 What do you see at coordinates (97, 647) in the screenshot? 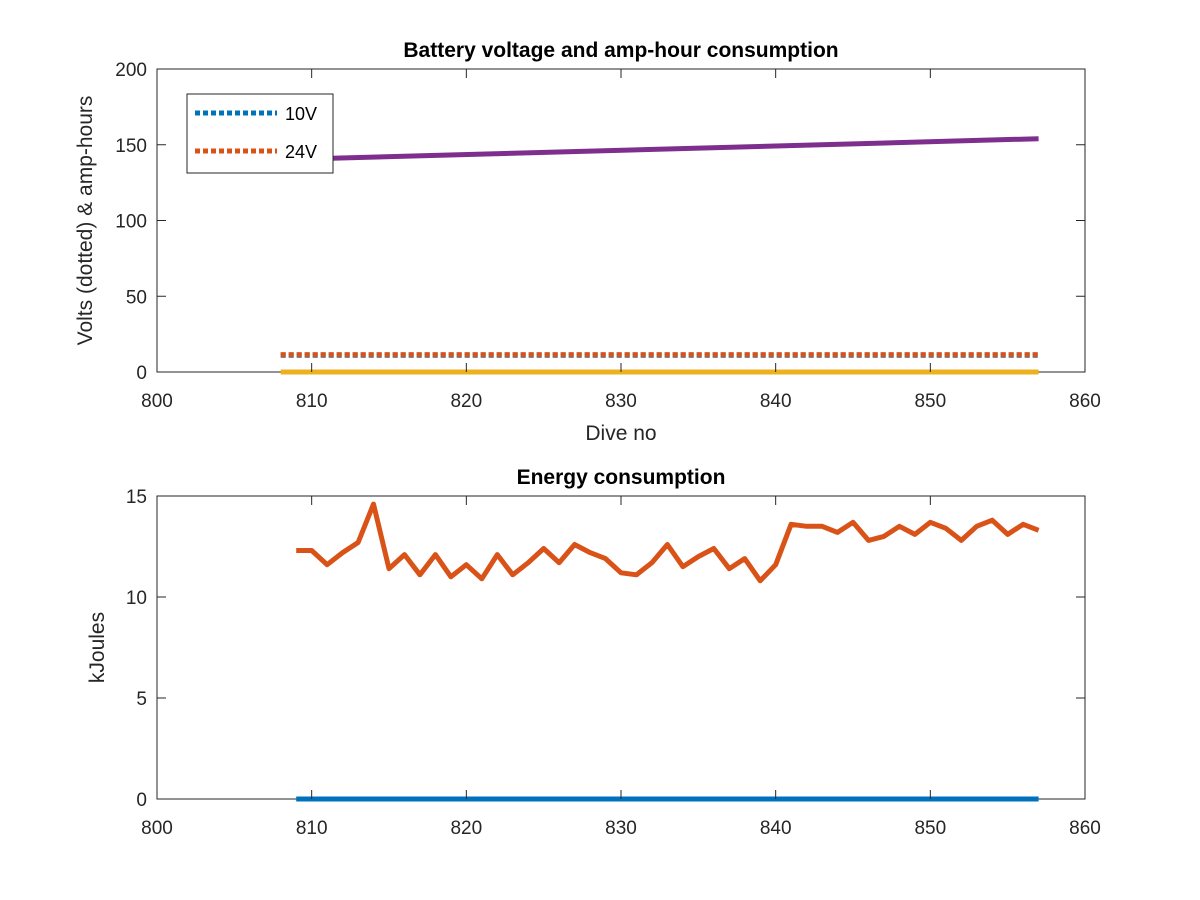
I see `y-axis-label: kJoules` at bounding box center [97, 647].